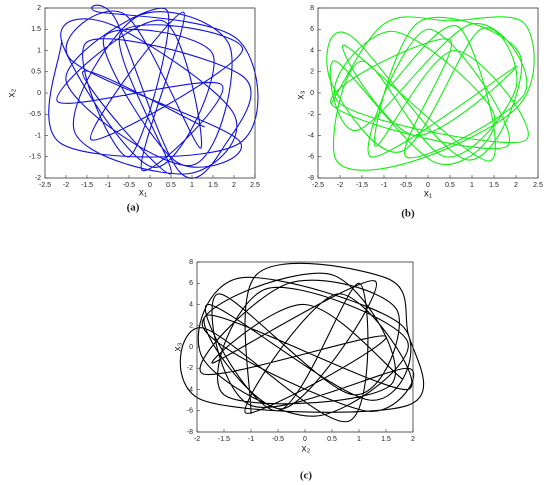  What do you see at coordinates (36, 72) in the screenshot?
I see `y-tick-label: 0.5` at bounding box center [36, 72].